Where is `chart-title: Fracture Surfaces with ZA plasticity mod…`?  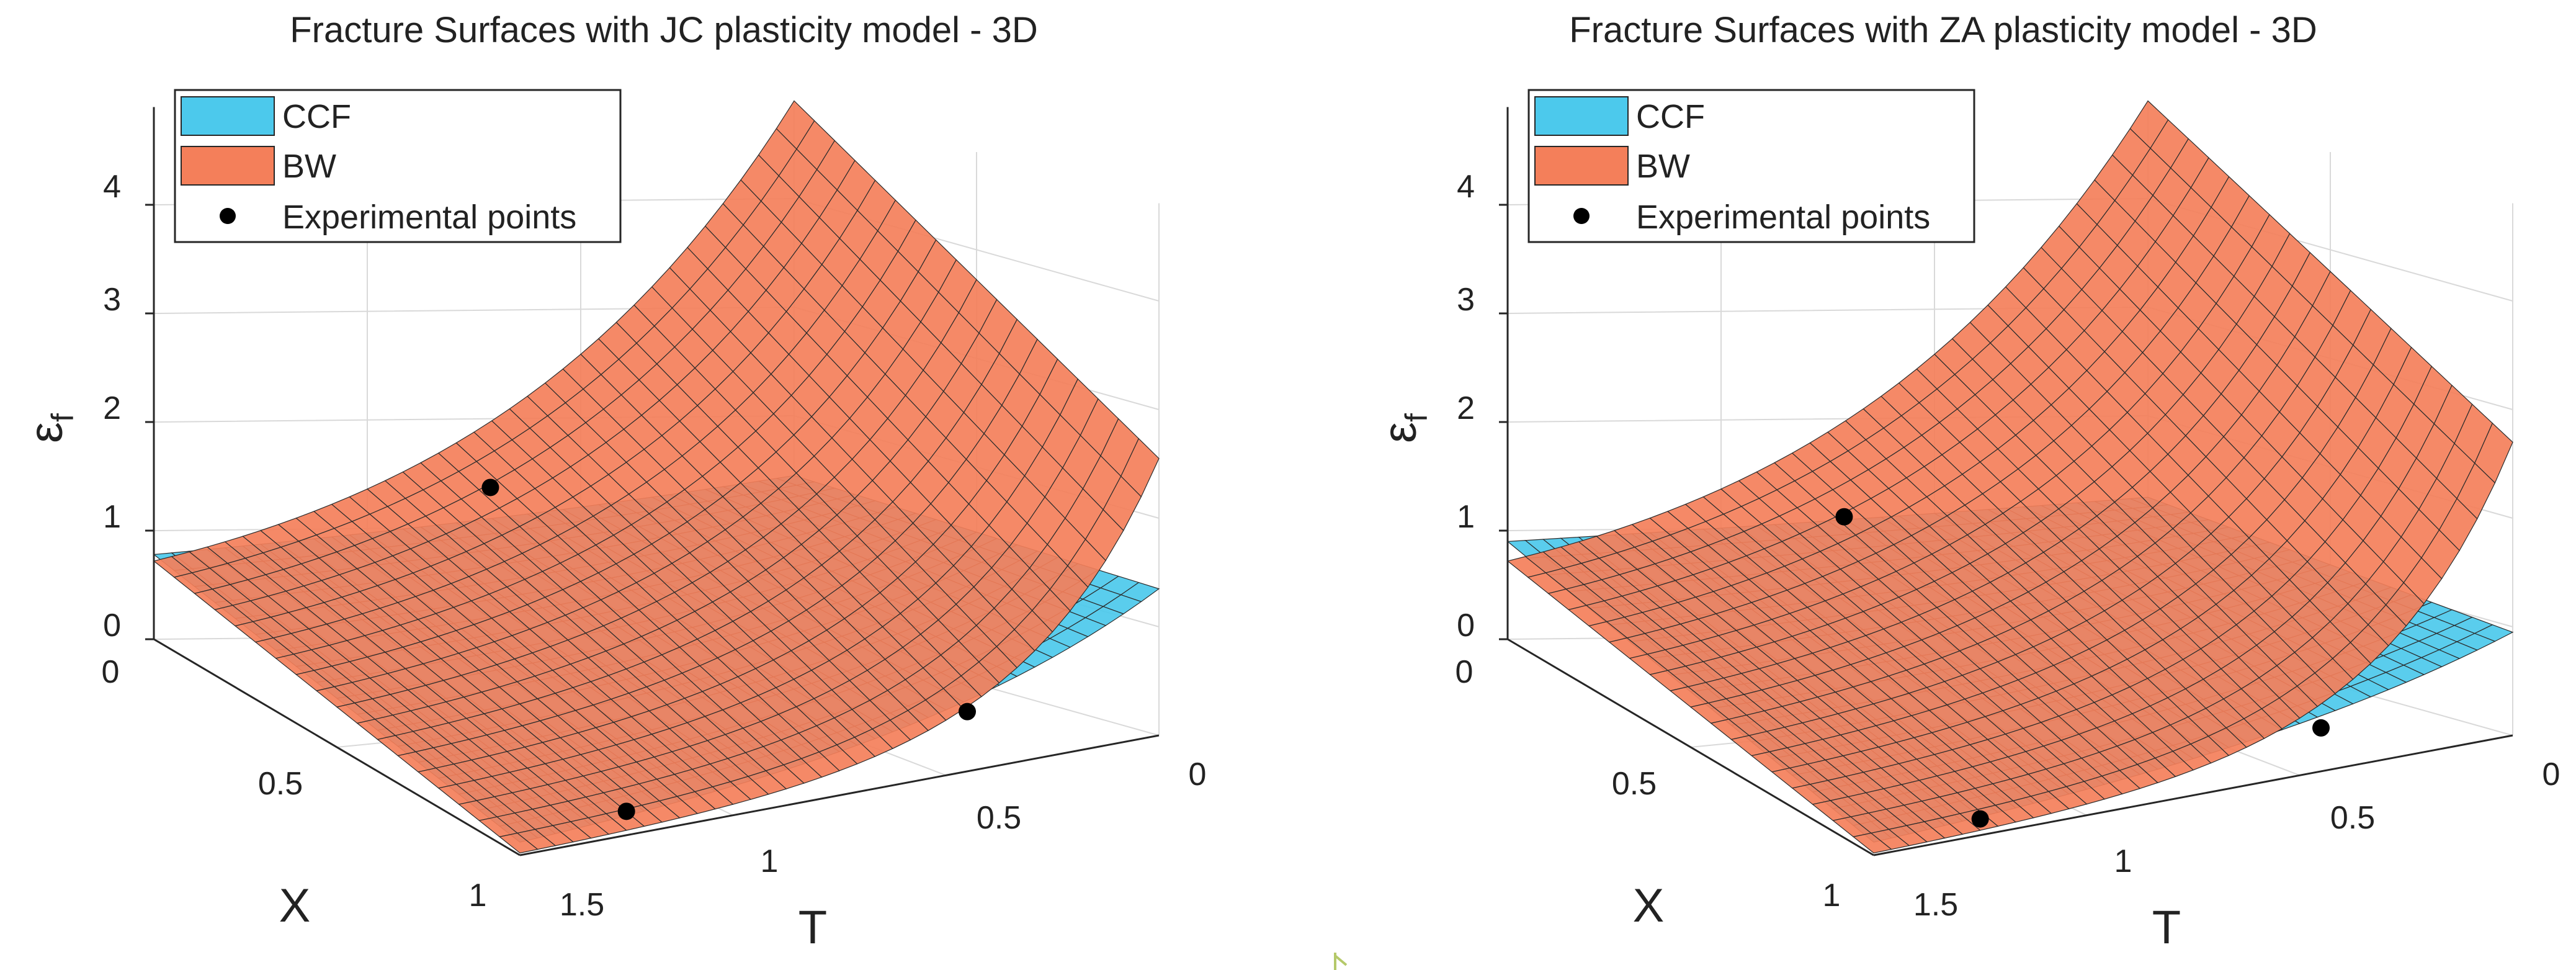
chart-title: Fracture Surfaces with ZA plasticity mod… is located at coordinates (1943, 30).